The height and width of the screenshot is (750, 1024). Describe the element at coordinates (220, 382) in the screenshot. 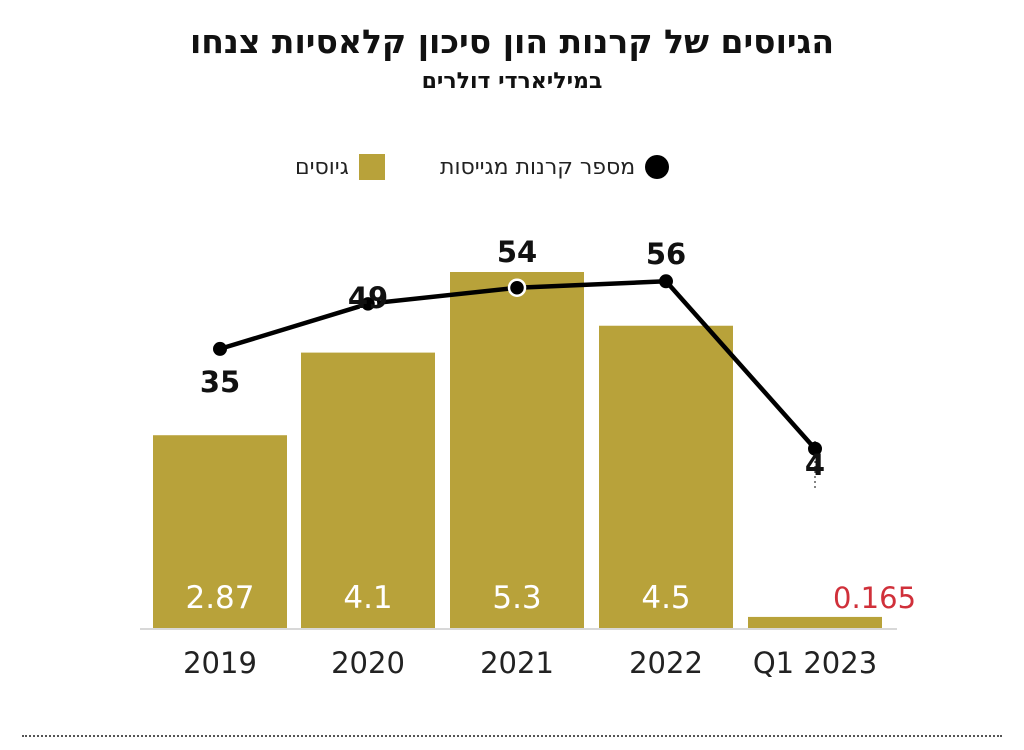

I see `line-value-label: 35` at that location.